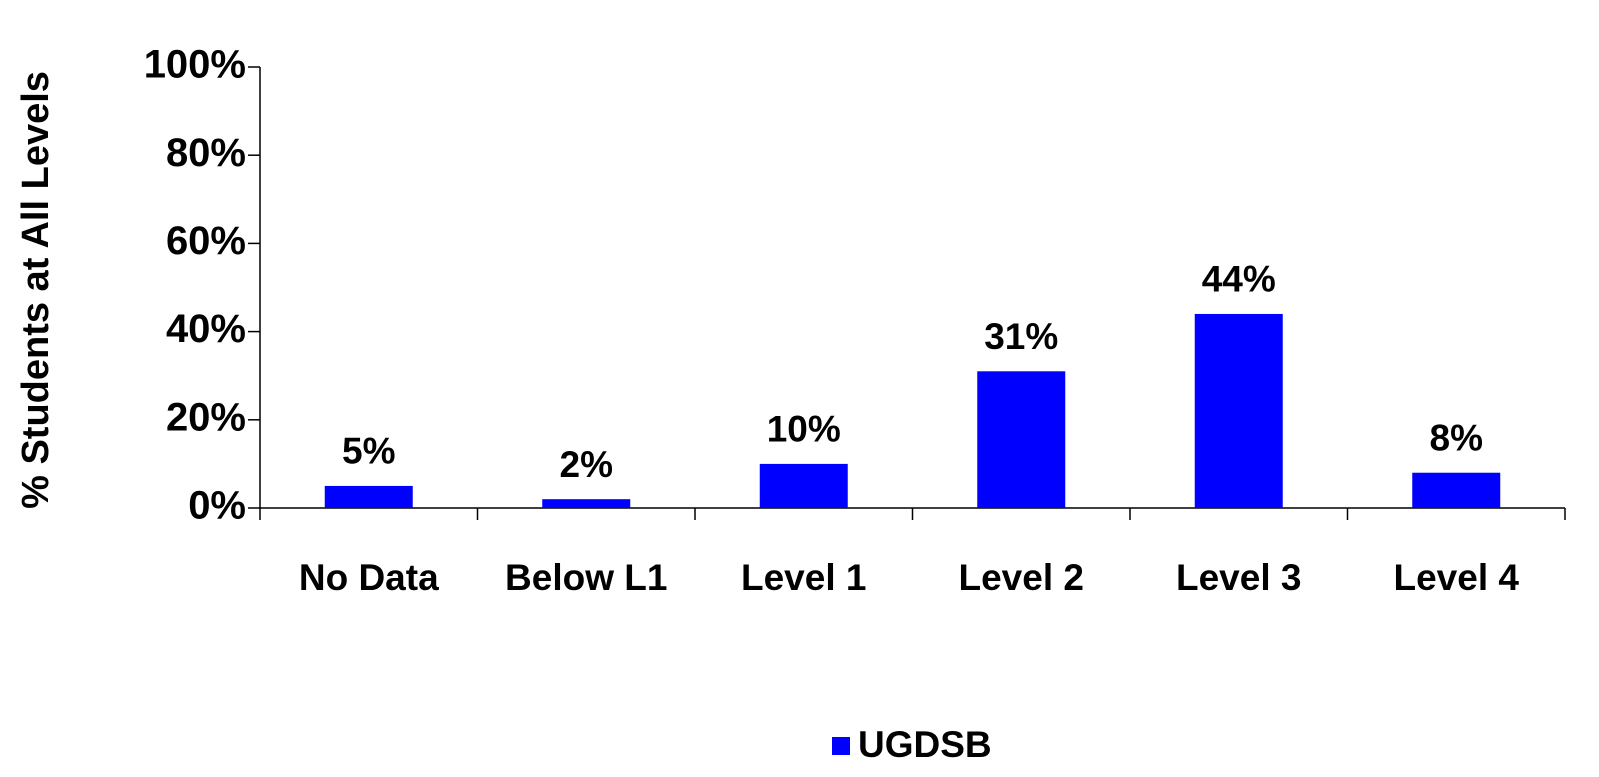 The width and height of the screenshot is (1599, 777). I want to click on x-tick-label: Level 4, so click(1457, 577).